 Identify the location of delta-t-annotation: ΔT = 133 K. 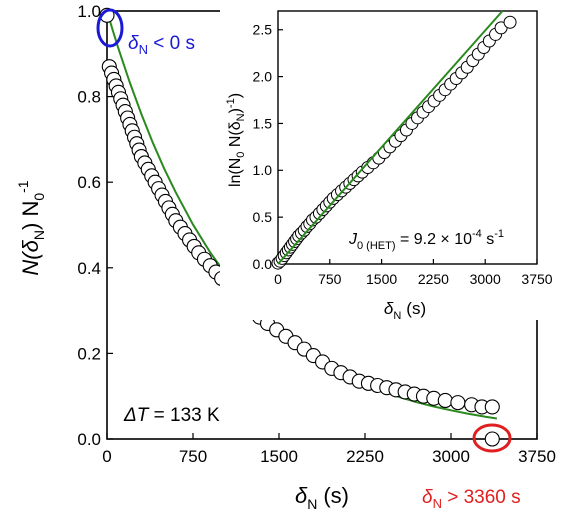
(171, 415).